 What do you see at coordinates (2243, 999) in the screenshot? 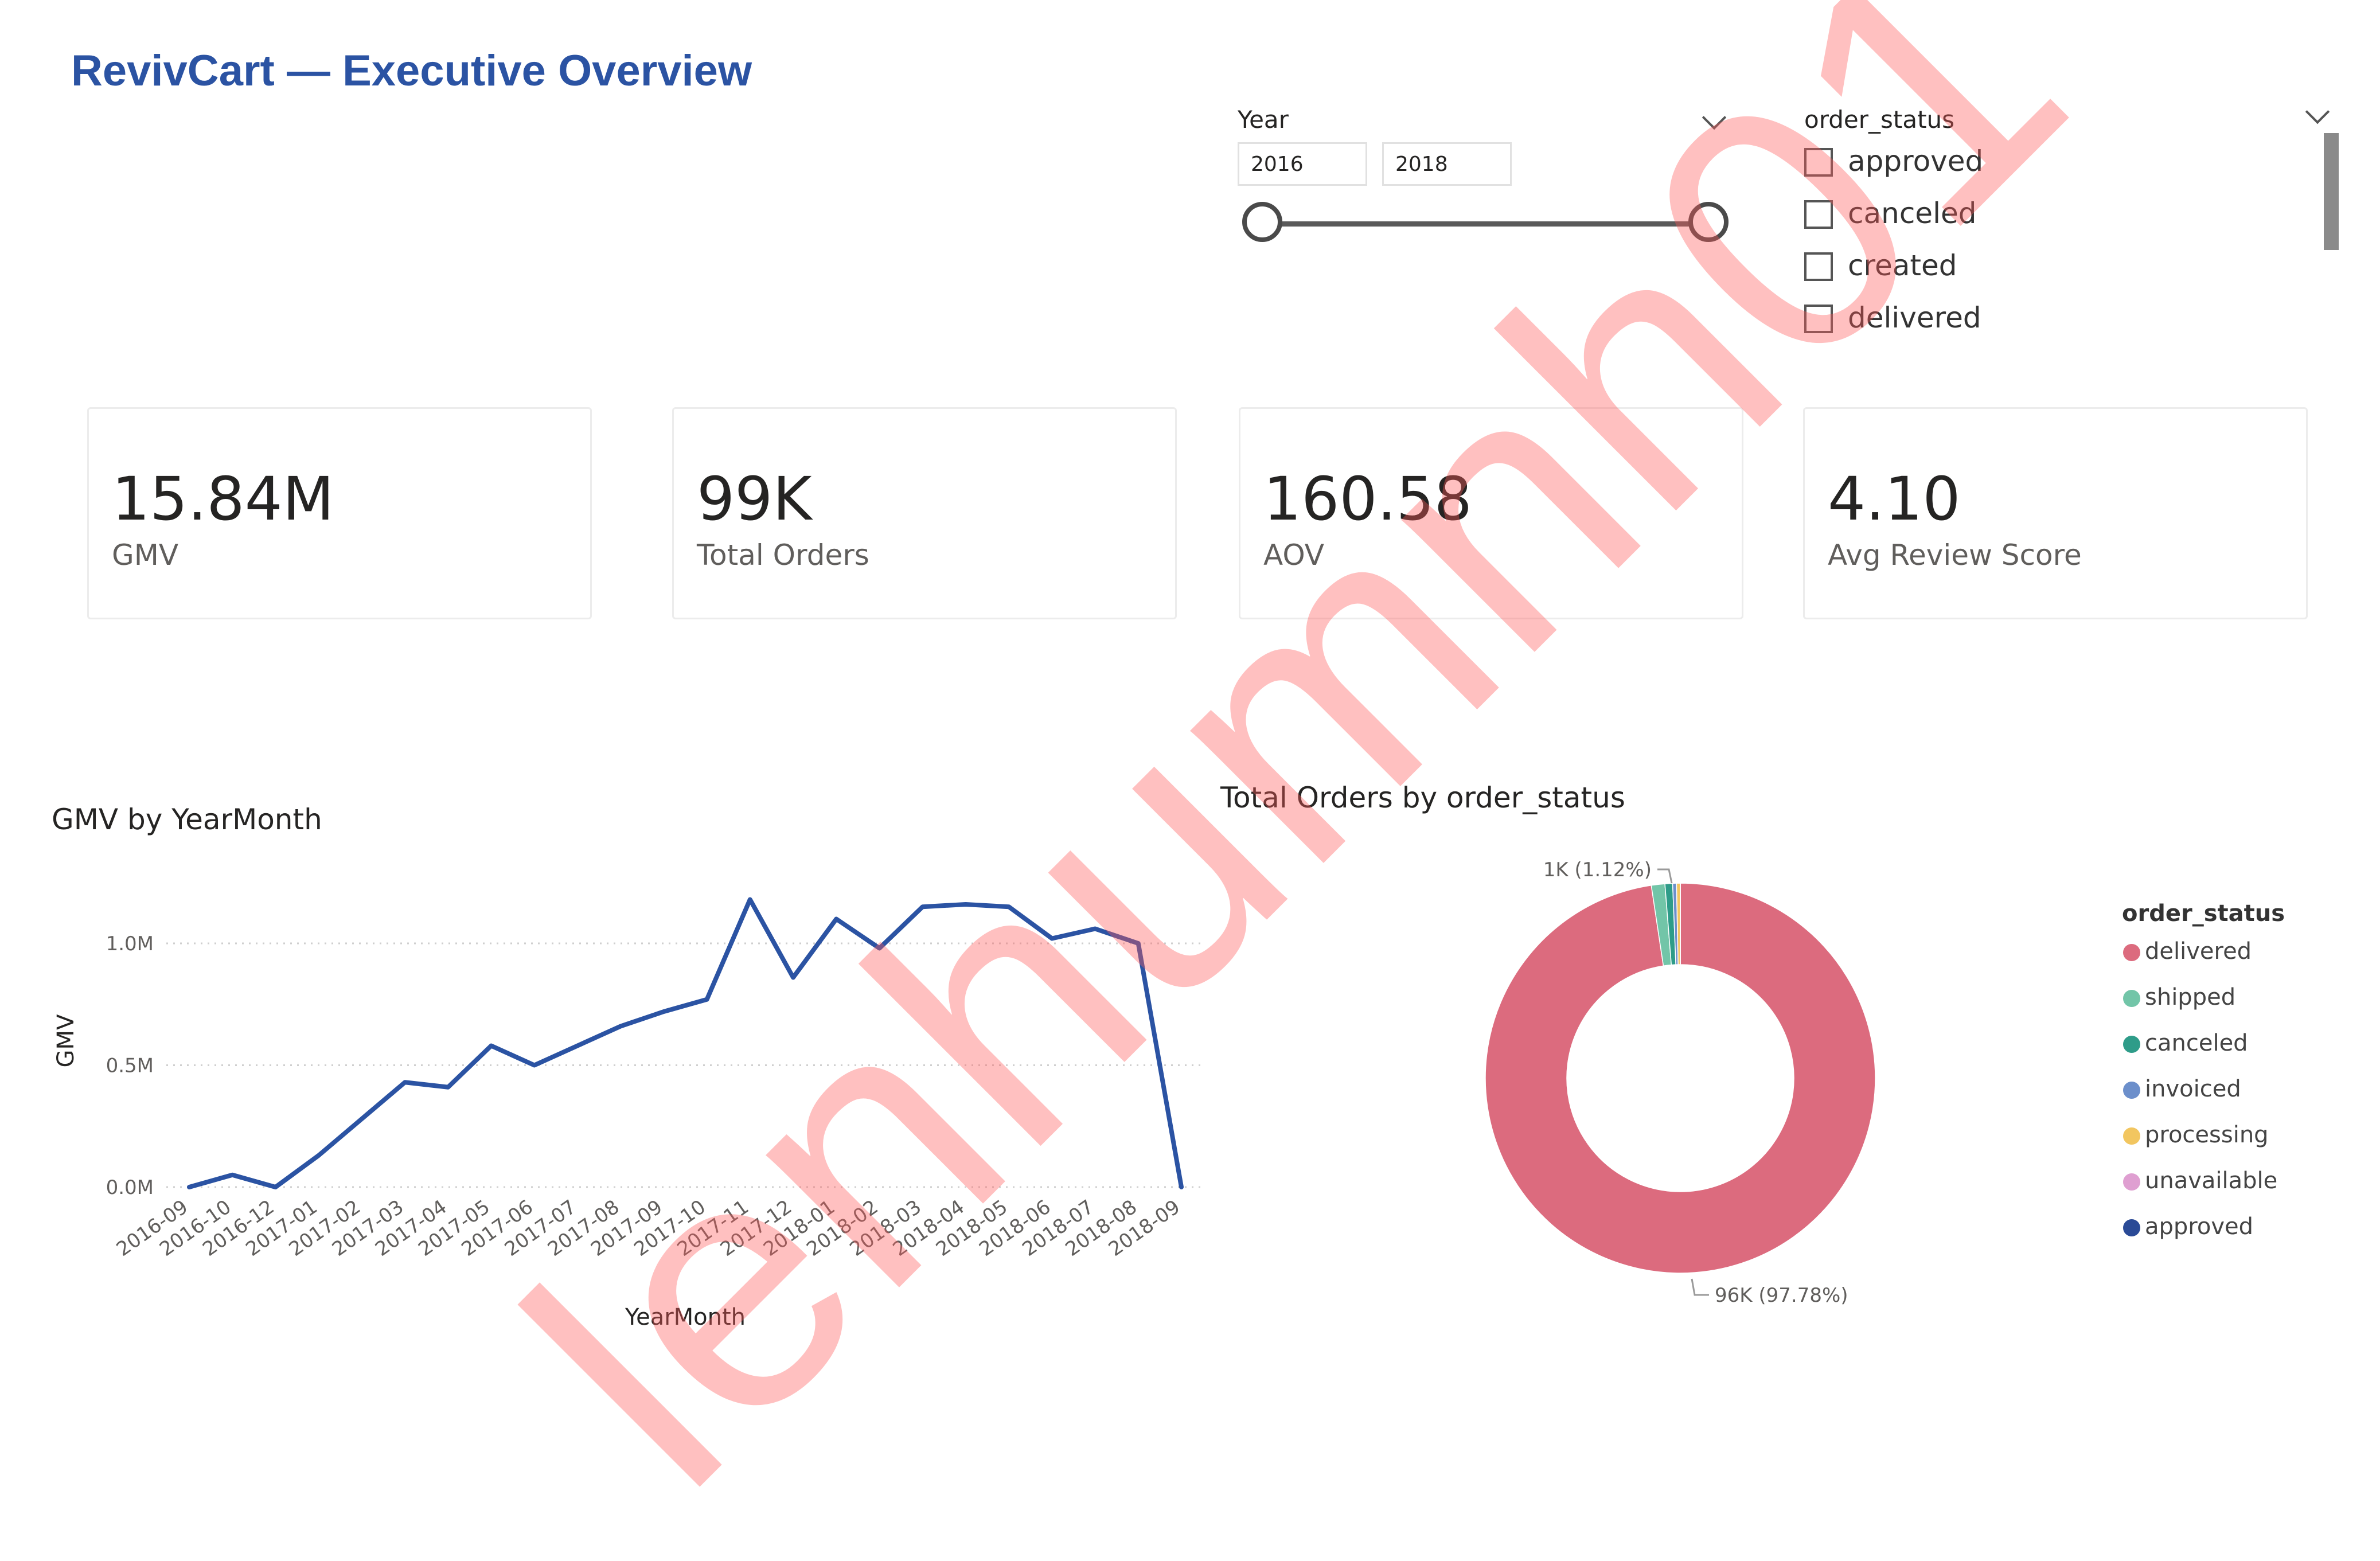
I see `legend-item-shipped: shipped` at bounding box center [2243, 999].